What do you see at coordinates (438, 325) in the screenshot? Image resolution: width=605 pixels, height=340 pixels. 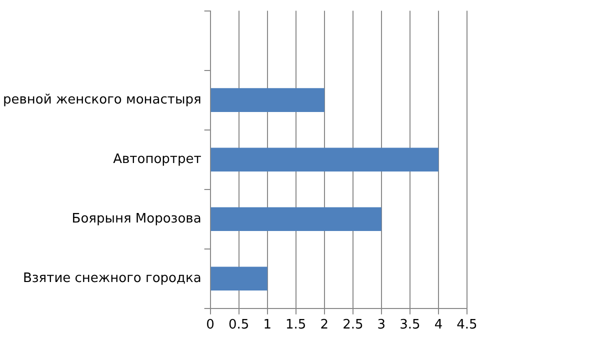 I see `x-tick-label: 4` at bounding box center [438, 325].